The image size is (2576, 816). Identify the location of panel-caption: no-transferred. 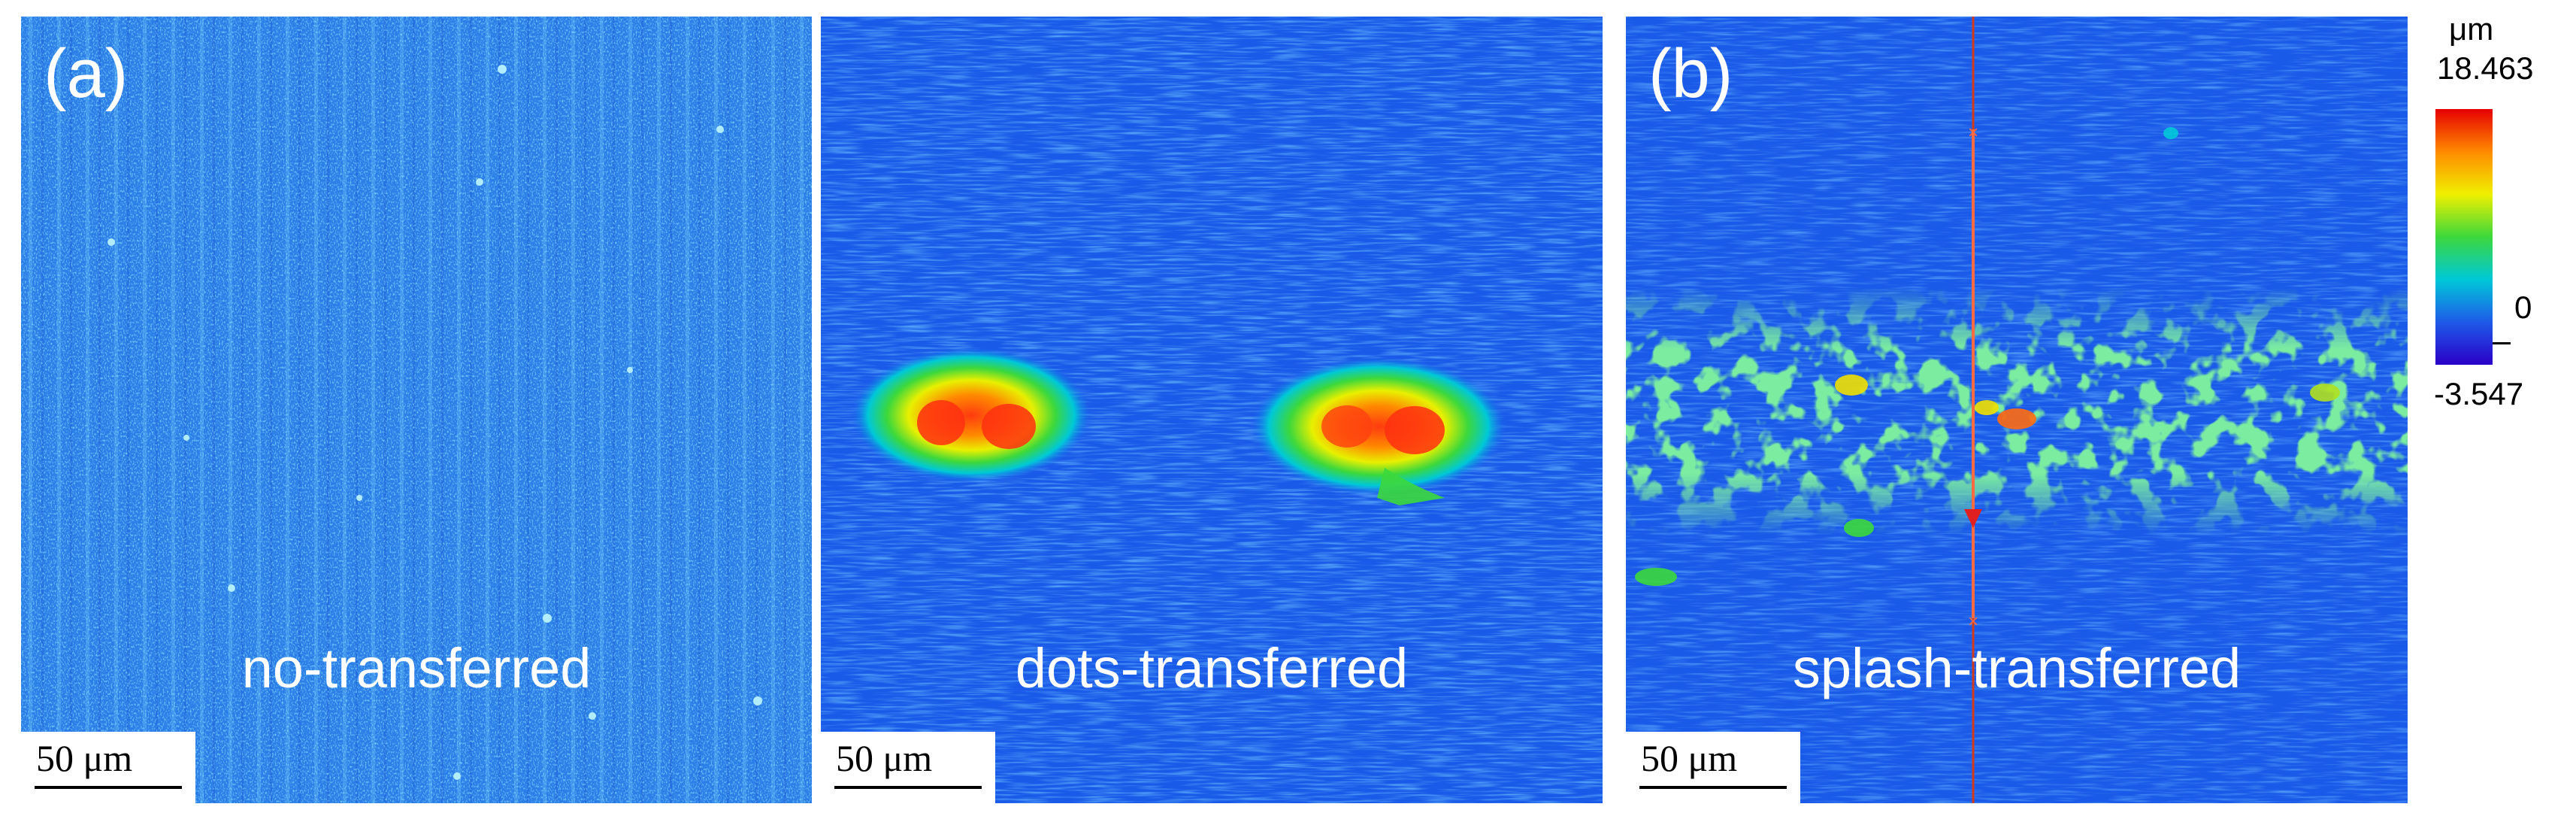
(416, 668).